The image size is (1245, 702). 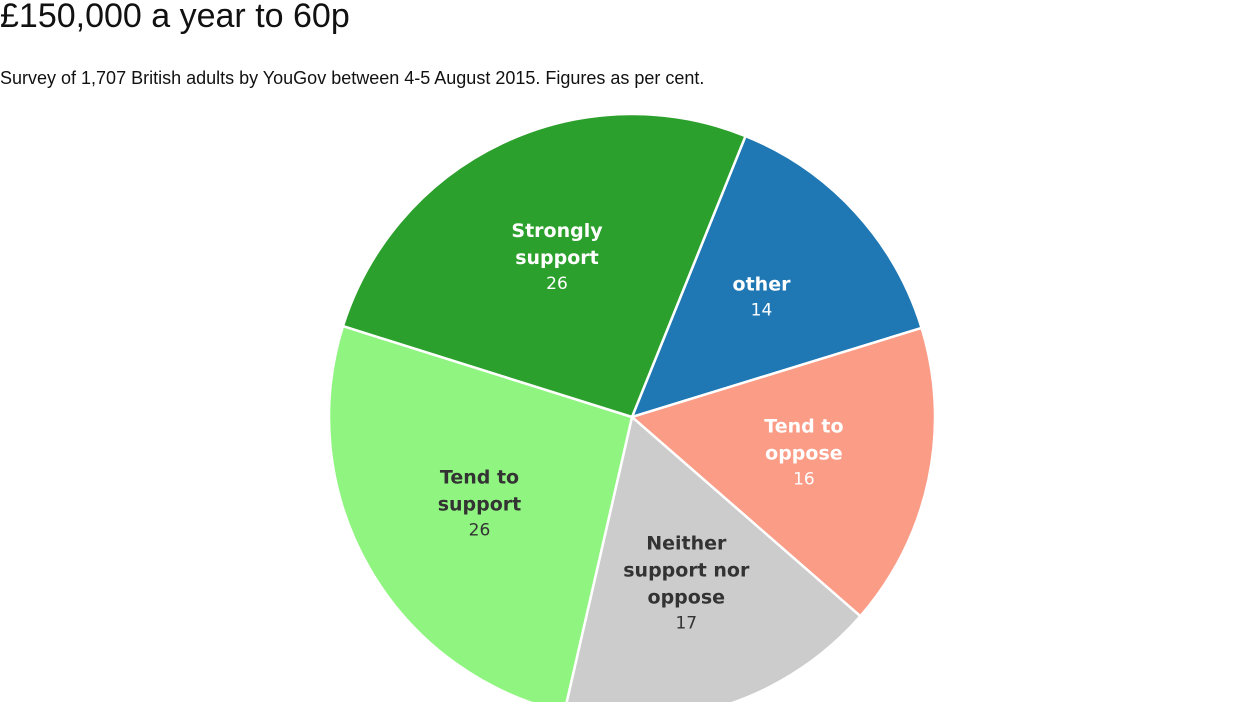 I want to click on pie-slice-other, so click(x=776, y=276).